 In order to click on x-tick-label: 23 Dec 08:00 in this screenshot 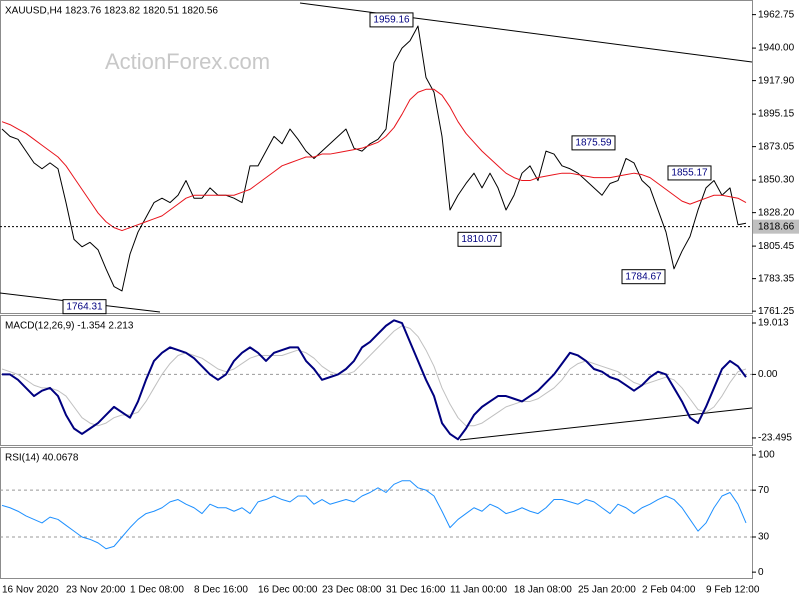, I will do `click(352, 590)`.